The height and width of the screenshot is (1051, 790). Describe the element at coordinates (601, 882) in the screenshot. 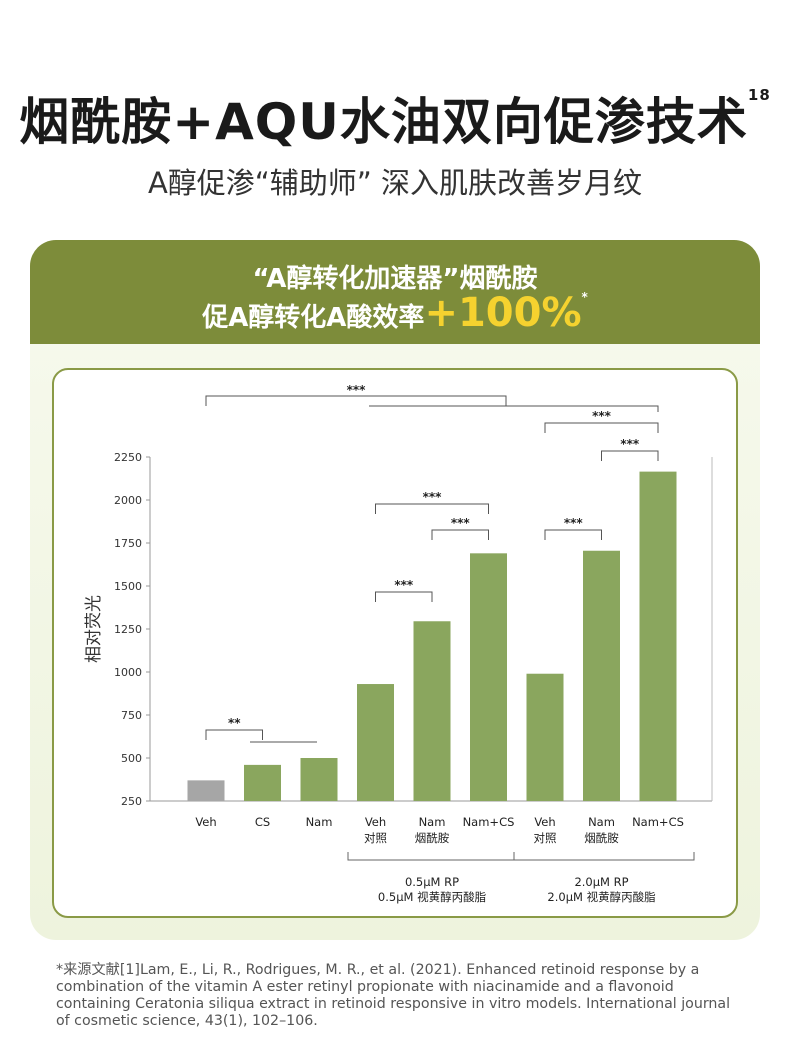

I see `group-label: 2.0μM RP` at that location.